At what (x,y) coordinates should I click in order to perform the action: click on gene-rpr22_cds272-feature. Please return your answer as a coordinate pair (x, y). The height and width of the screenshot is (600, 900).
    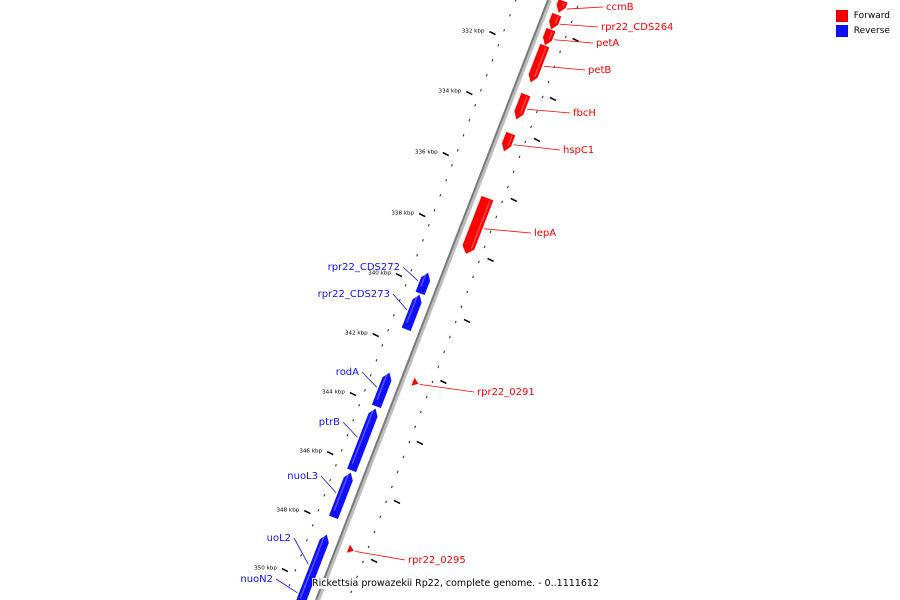
    Looking at the image, I should click on (423, 284).